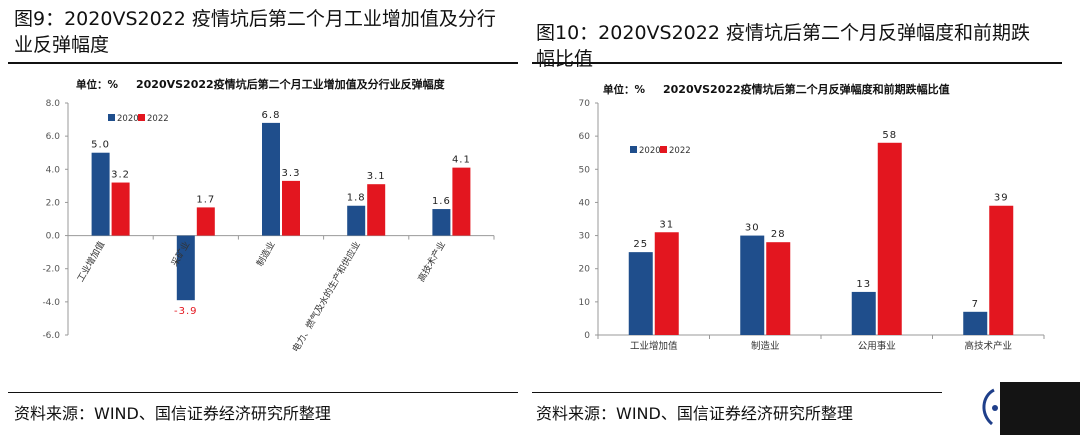 The height and width of the screenshot is (435, 1080). Describe the element at coordinates (186, 311) in the screenshot. I see `data-label: -3.9` at that location.